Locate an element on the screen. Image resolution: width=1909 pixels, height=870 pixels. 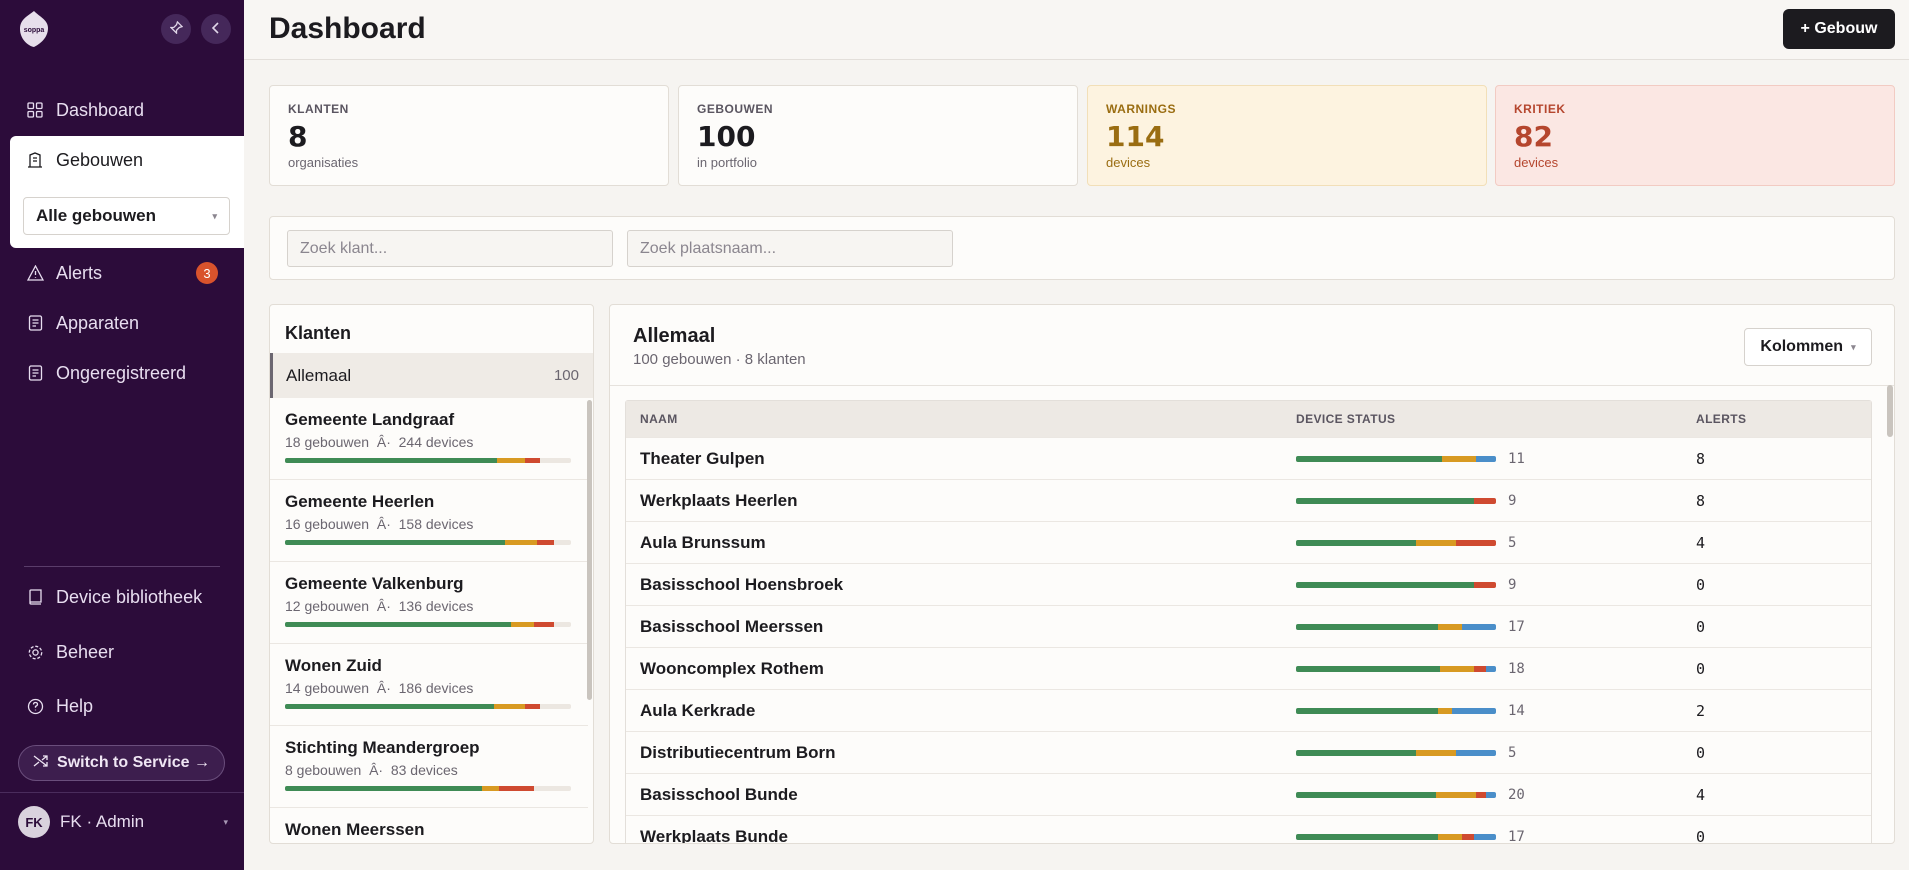
gebouw-name: Wooncomplex Rothem is located at coordinates (732, 668).